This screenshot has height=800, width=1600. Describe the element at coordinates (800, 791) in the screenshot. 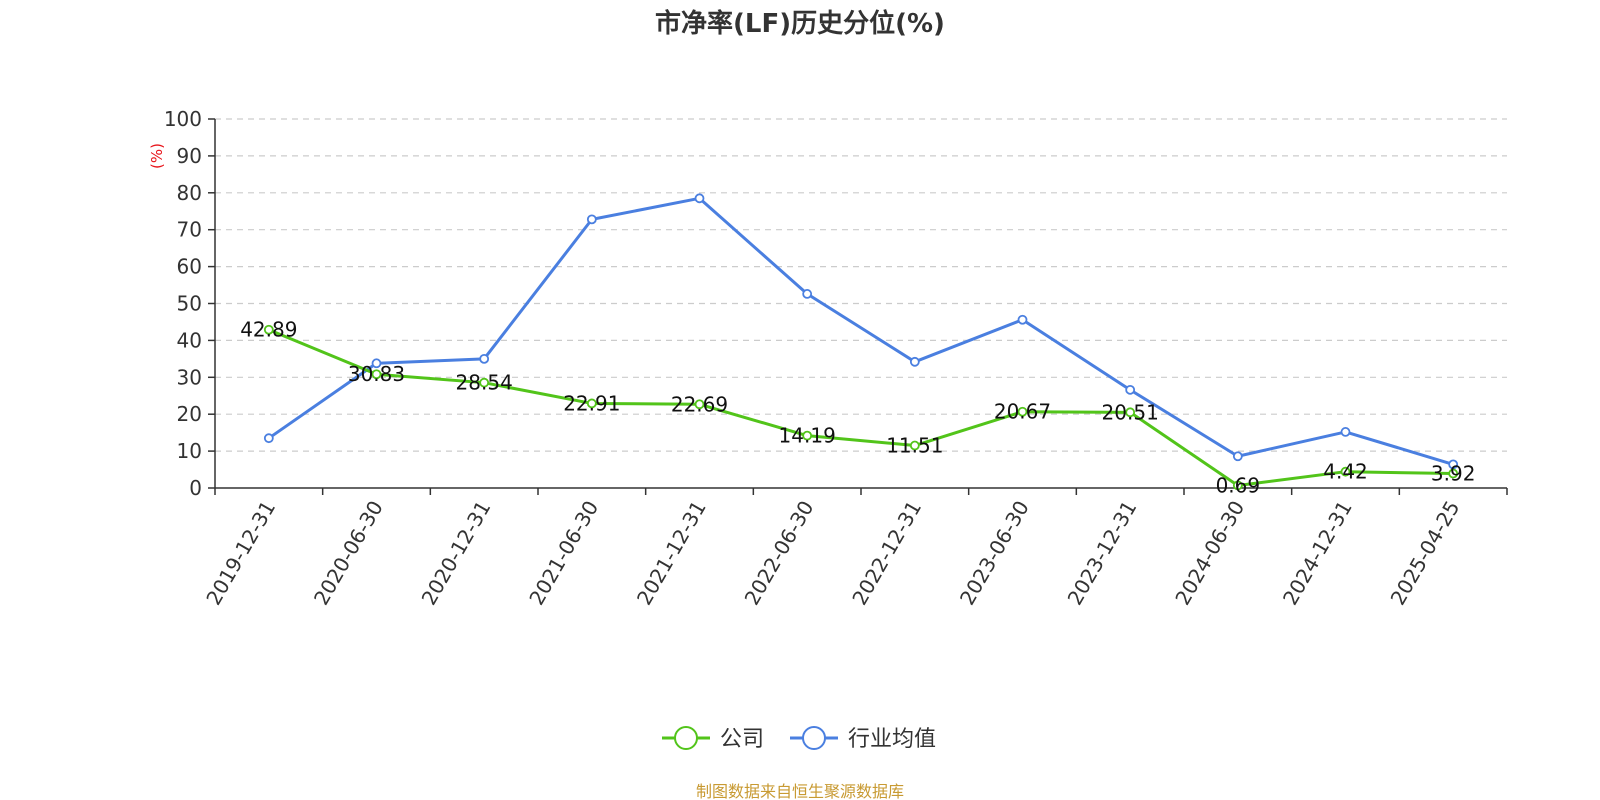

I see `source-note: 制图数据来自恒生聚源数据库` at that location.